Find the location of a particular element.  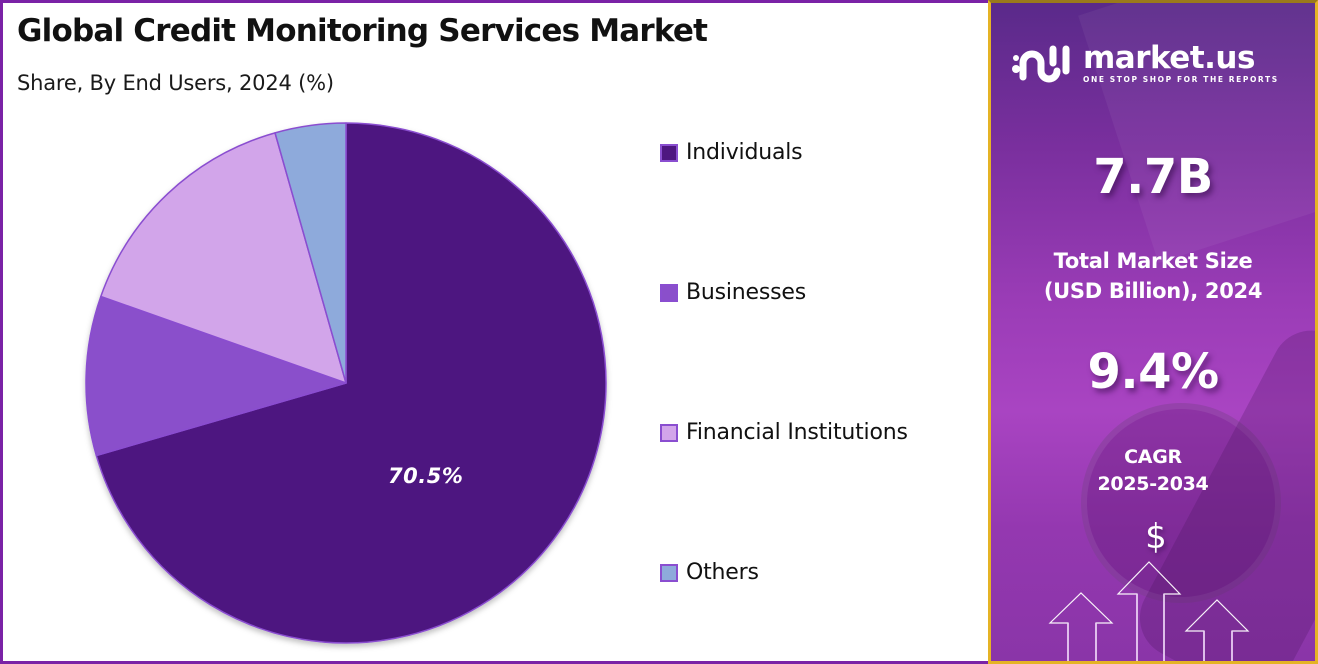

legend-item-individuals: Individuals is located at coordinates (731, 152).